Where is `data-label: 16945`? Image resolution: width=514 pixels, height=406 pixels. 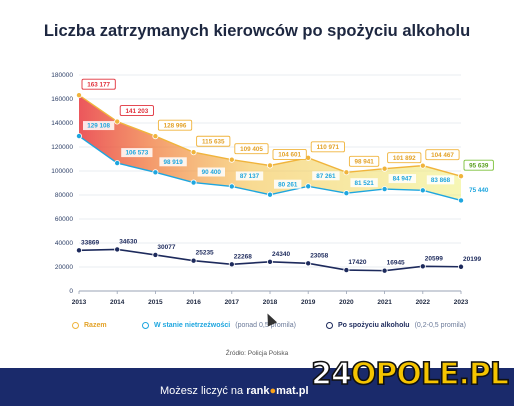
data-label: 16945 is located at coordinates (396, 263).